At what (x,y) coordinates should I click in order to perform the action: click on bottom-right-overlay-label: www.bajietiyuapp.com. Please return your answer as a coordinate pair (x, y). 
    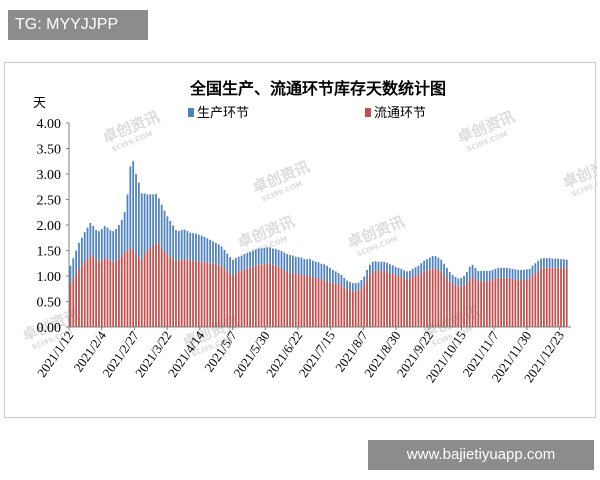
    Looking at the image, I should click on (481, 455).